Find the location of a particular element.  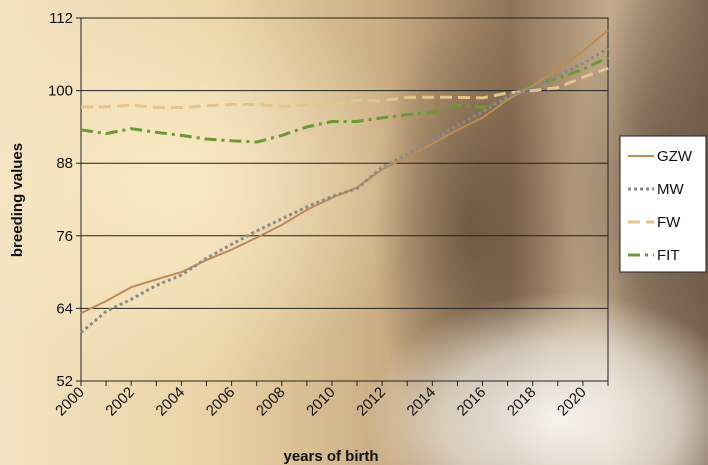

x-tick-label: 2016 is located at coordinates (472, 402).